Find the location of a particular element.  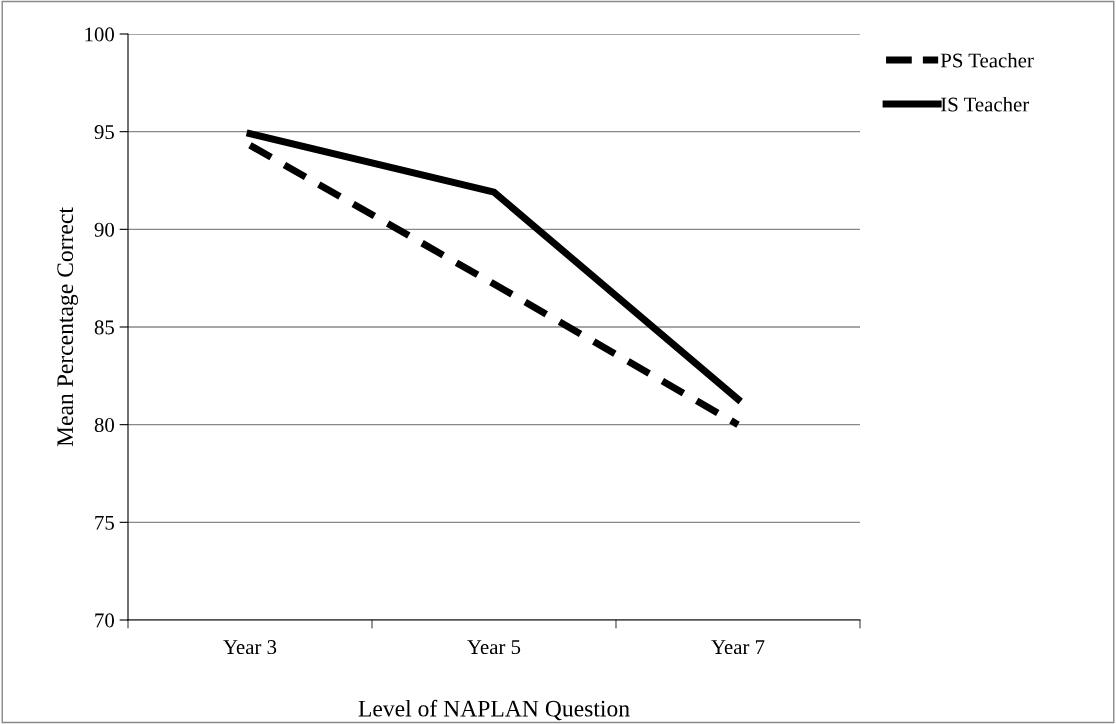

y-tick-label: 100 is located at coordinates (100, 34).